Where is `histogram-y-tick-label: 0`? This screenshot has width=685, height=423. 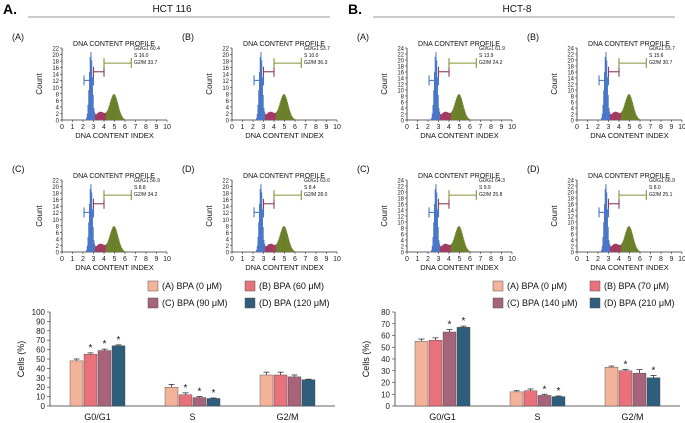
histogram-y-tick-label: 0 is located at coordinates (228, 122).